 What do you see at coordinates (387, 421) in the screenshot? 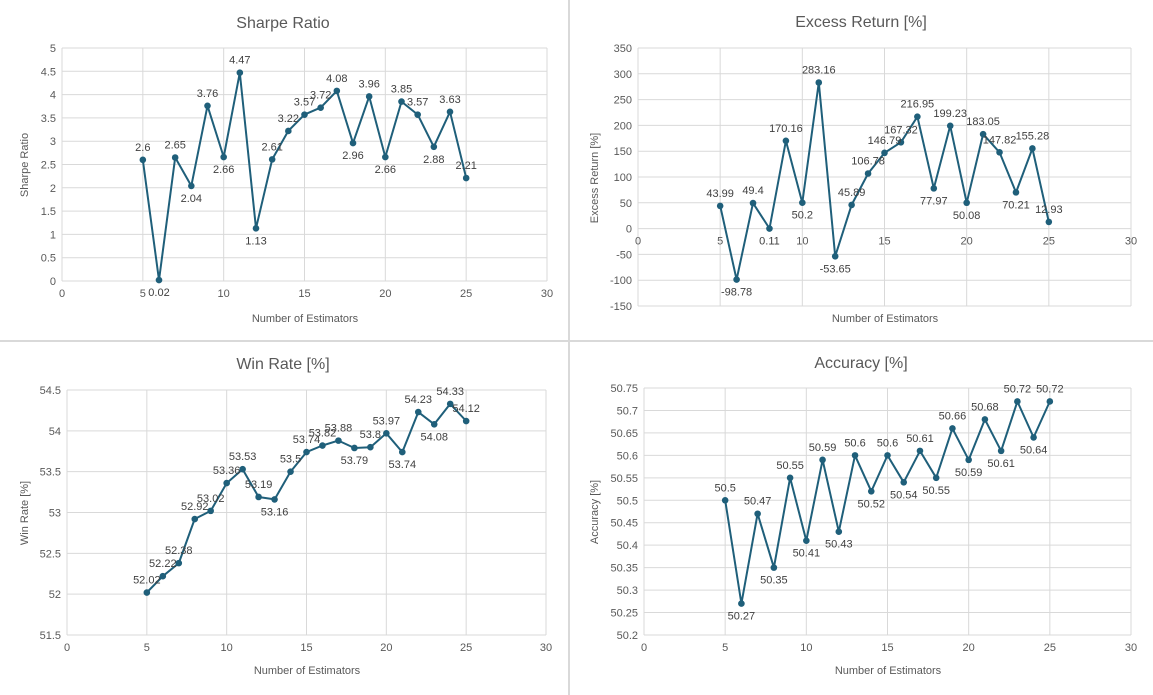
I see `data-label: 53.97` at bounding box center [387, 421].